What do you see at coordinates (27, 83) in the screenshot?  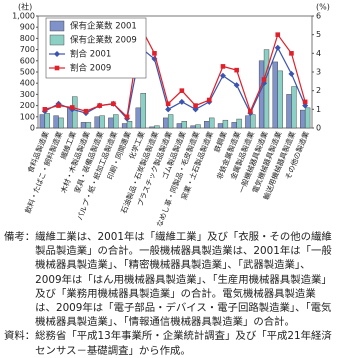 I see `y-tick-label: 400` at bounding box center [27, 83].